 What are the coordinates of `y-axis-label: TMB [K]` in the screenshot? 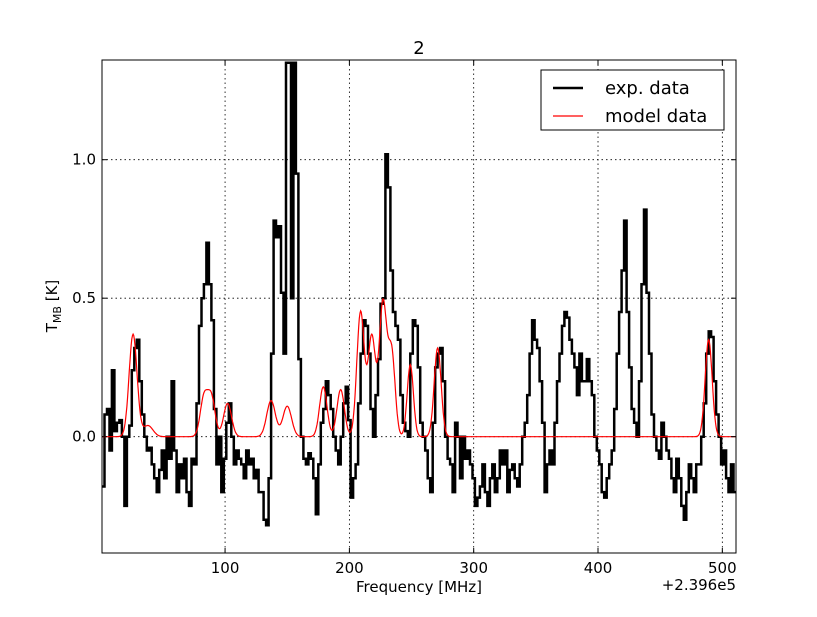 It's located at (53, 307).